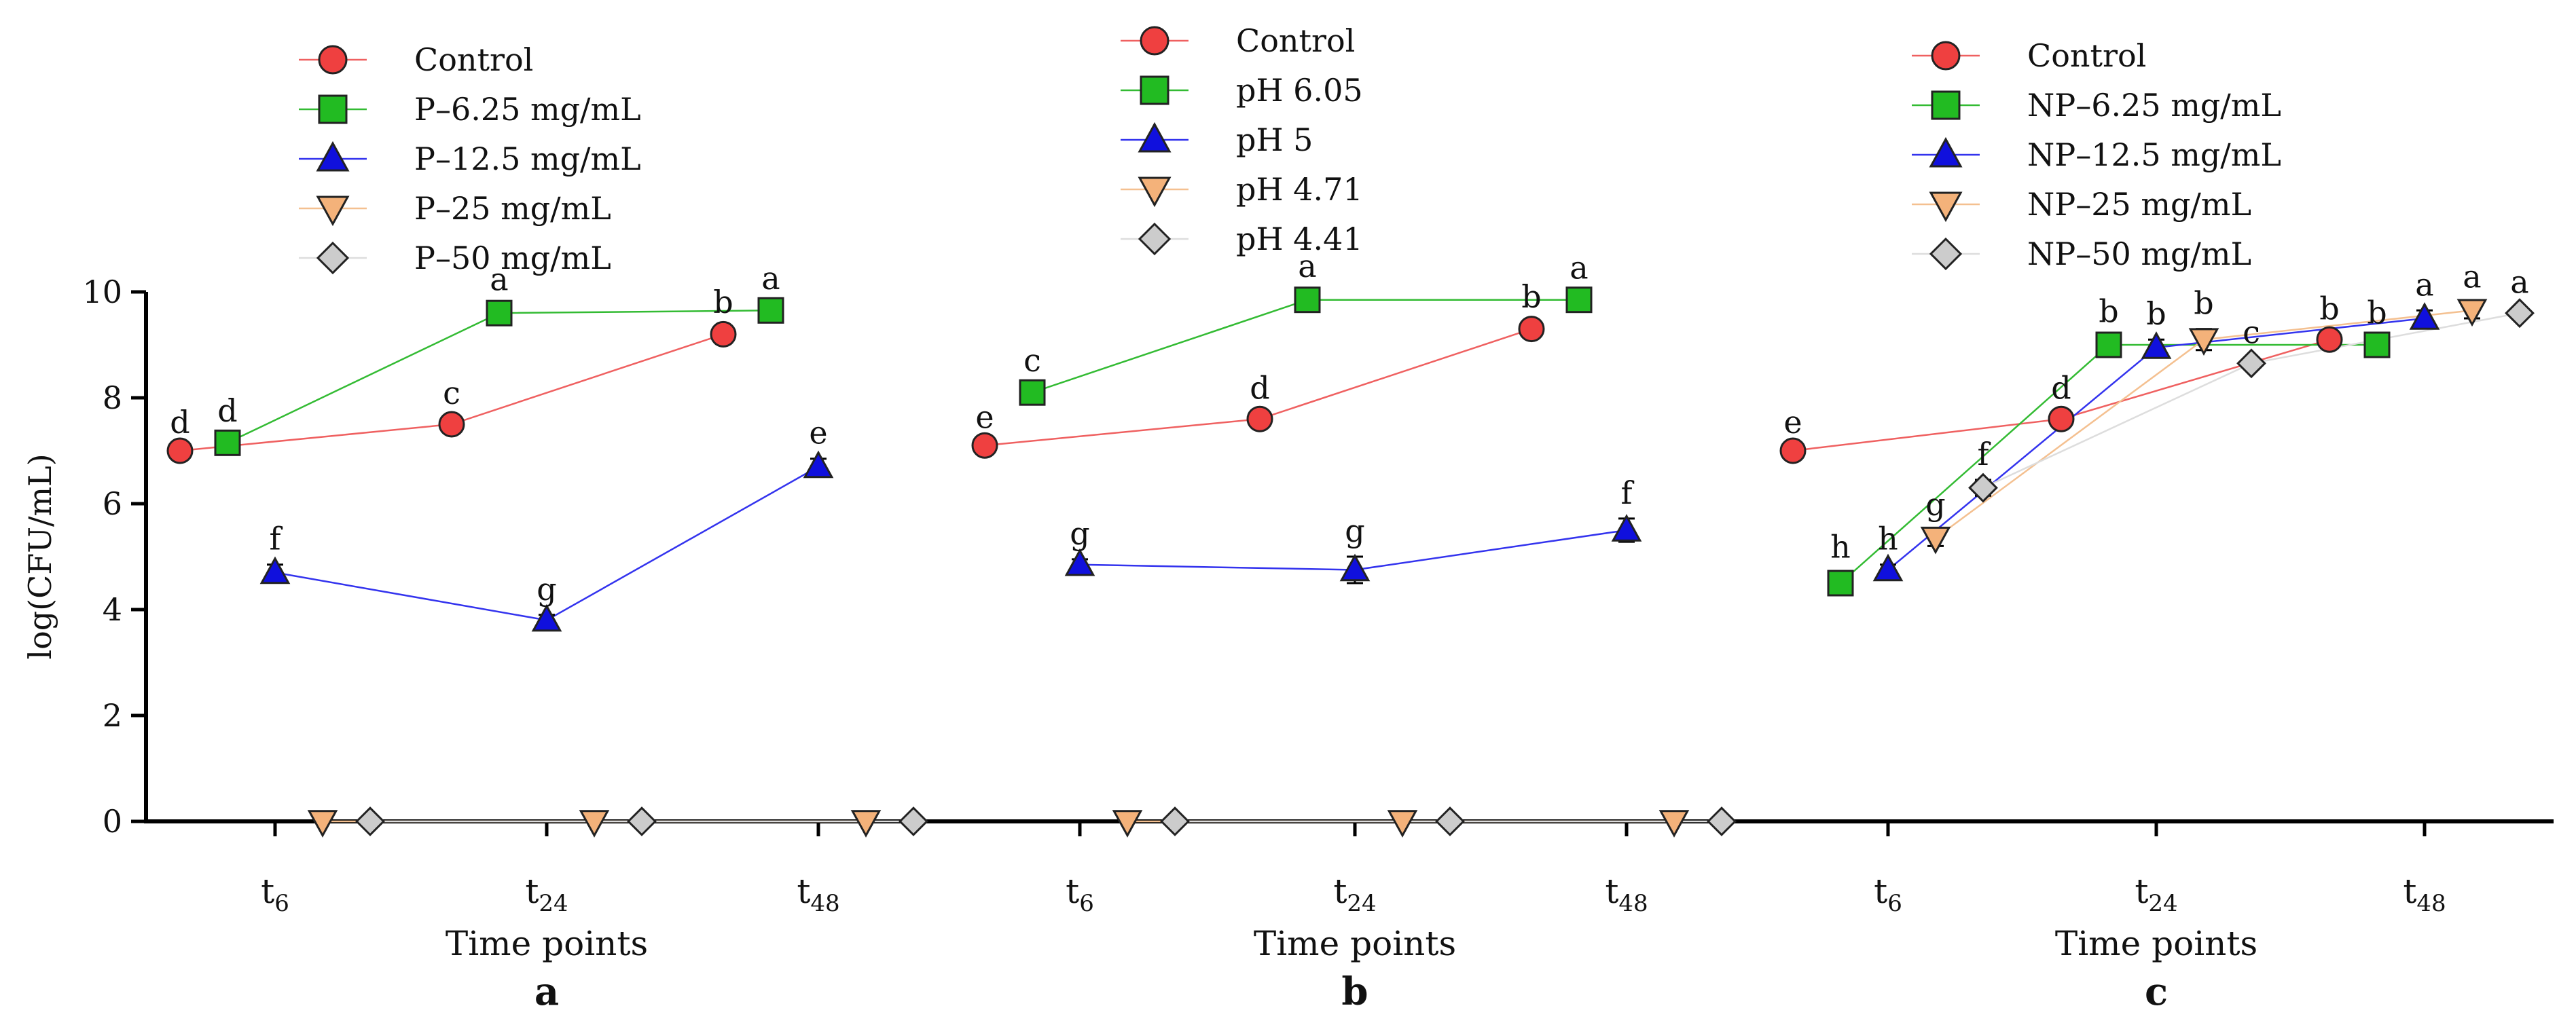  What do you see at coordinates (1295, 40) in the screenshot?
I see `legend-label: Control` at bounding box center [1295, 40].